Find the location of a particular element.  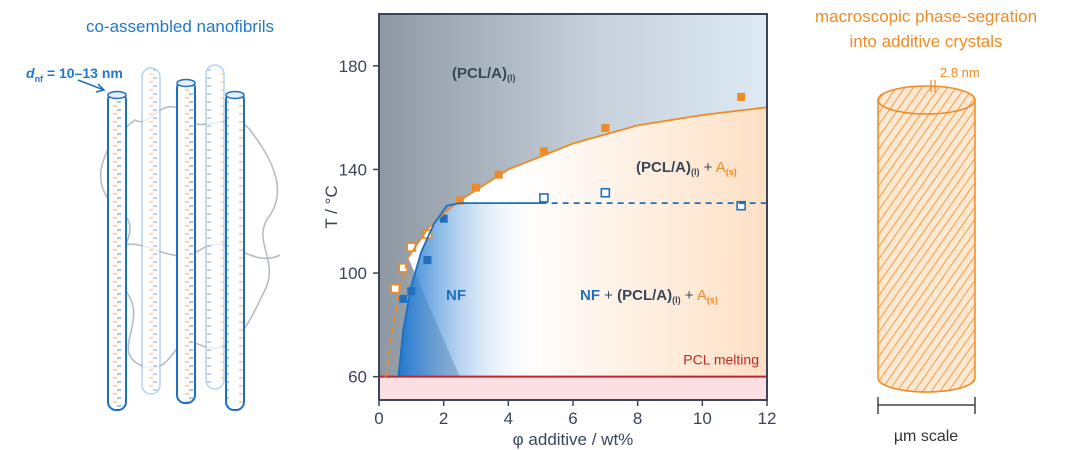

y-tick-label: 140 is located at coordinates (353, 169).